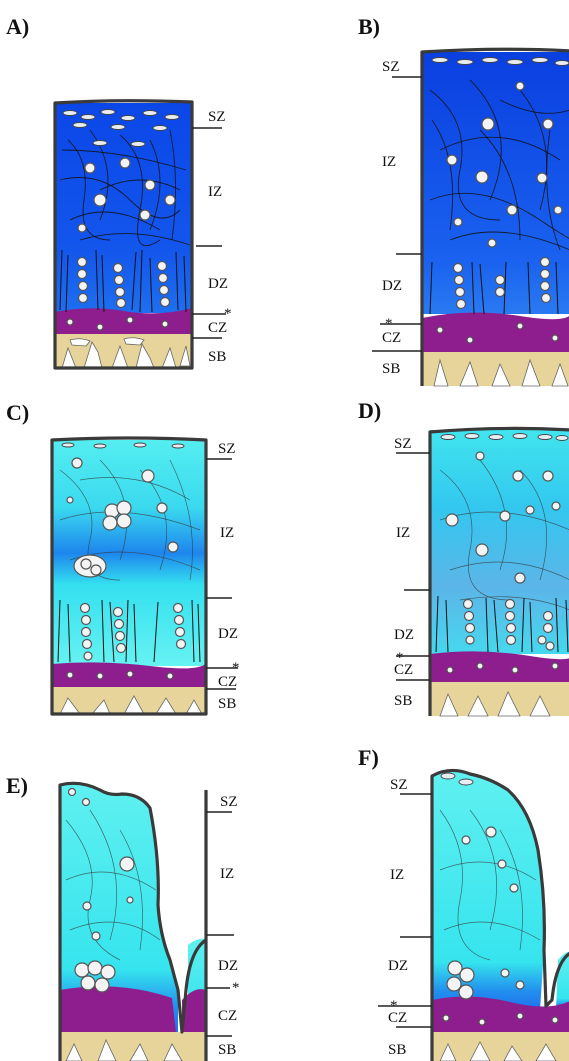 The image size is (569, 1061). Describe the element at coordinates (368, 757) in the screenshot. I see `panel-label: F)` at that location.